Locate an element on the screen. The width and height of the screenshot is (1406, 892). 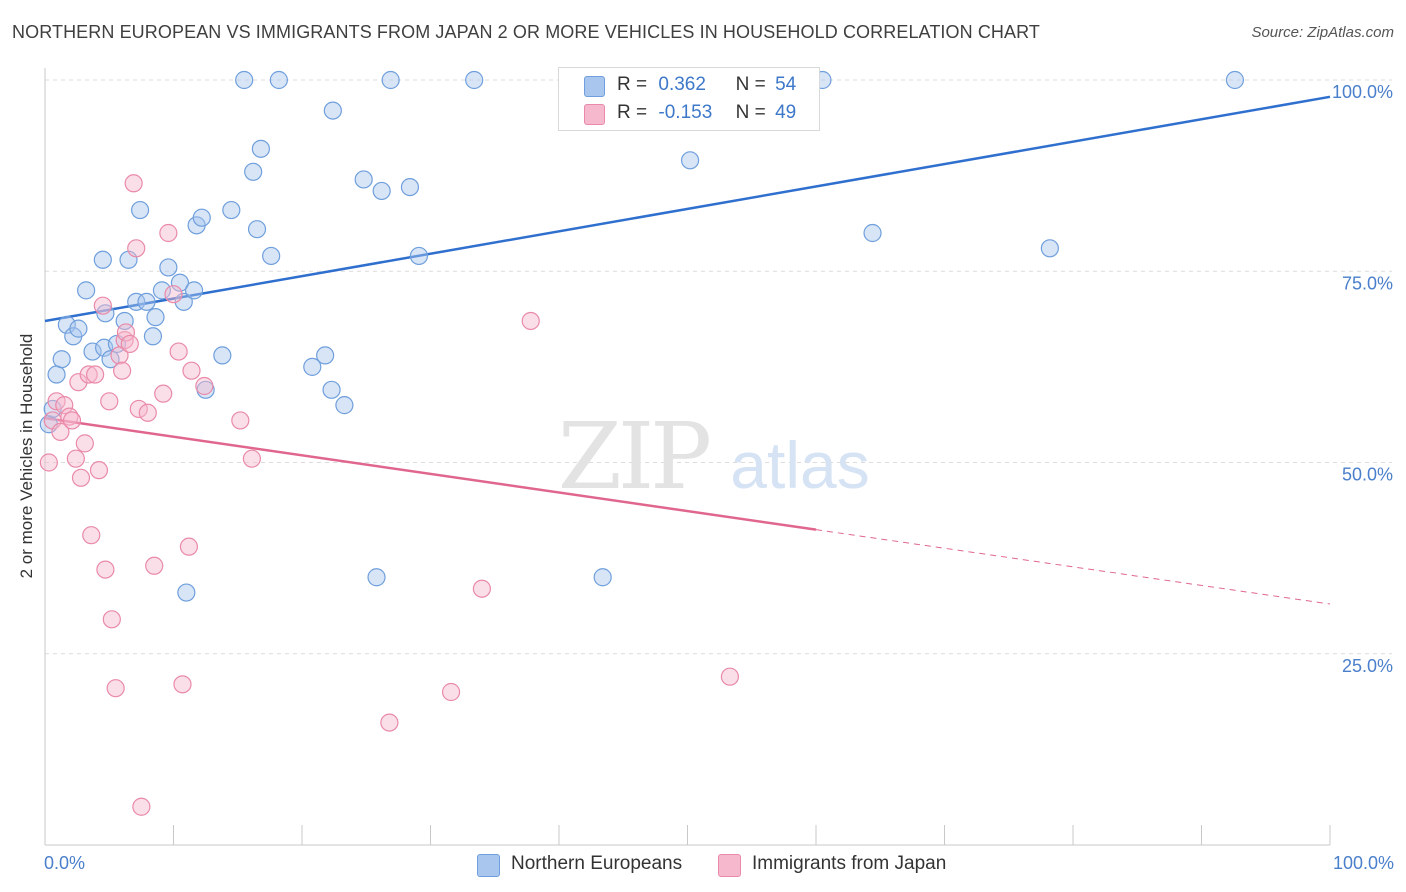
chart-source: Source: ZipAtlas.com is located at coordinates (1322, 32).